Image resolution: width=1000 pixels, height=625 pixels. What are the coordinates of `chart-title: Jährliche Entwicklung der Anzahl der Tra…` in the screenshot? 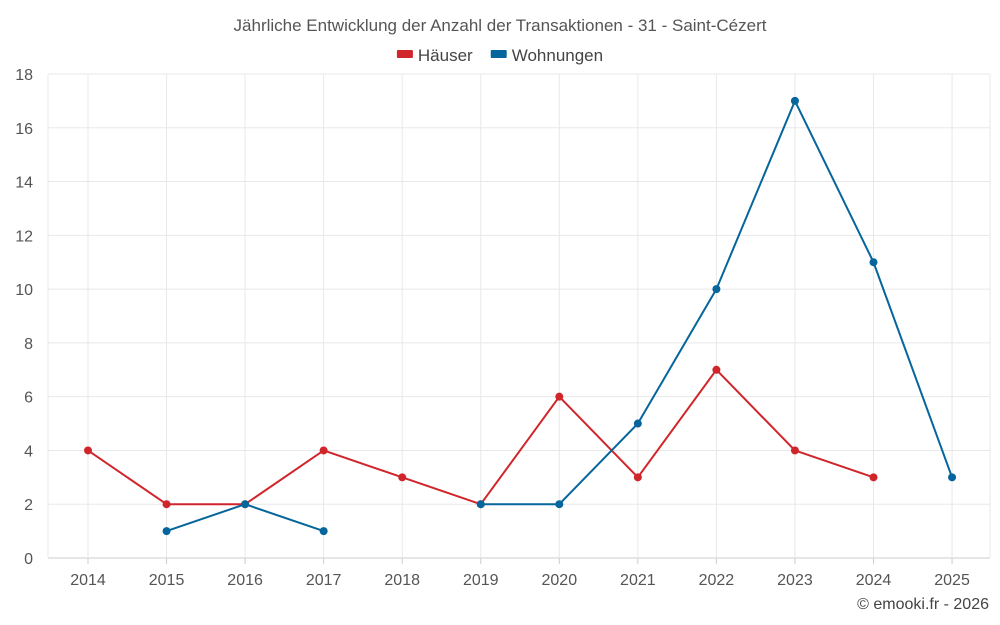 It's located at (500, 25).